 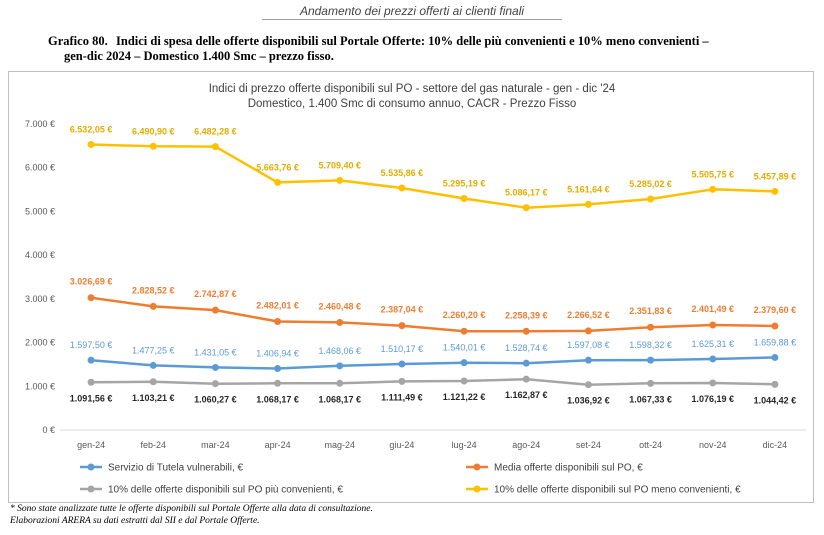 What do you see at coordinates (40, 168) in the screenshot?
I see `y-tick-label: 6.000 €` at bounding box center [40, 168].